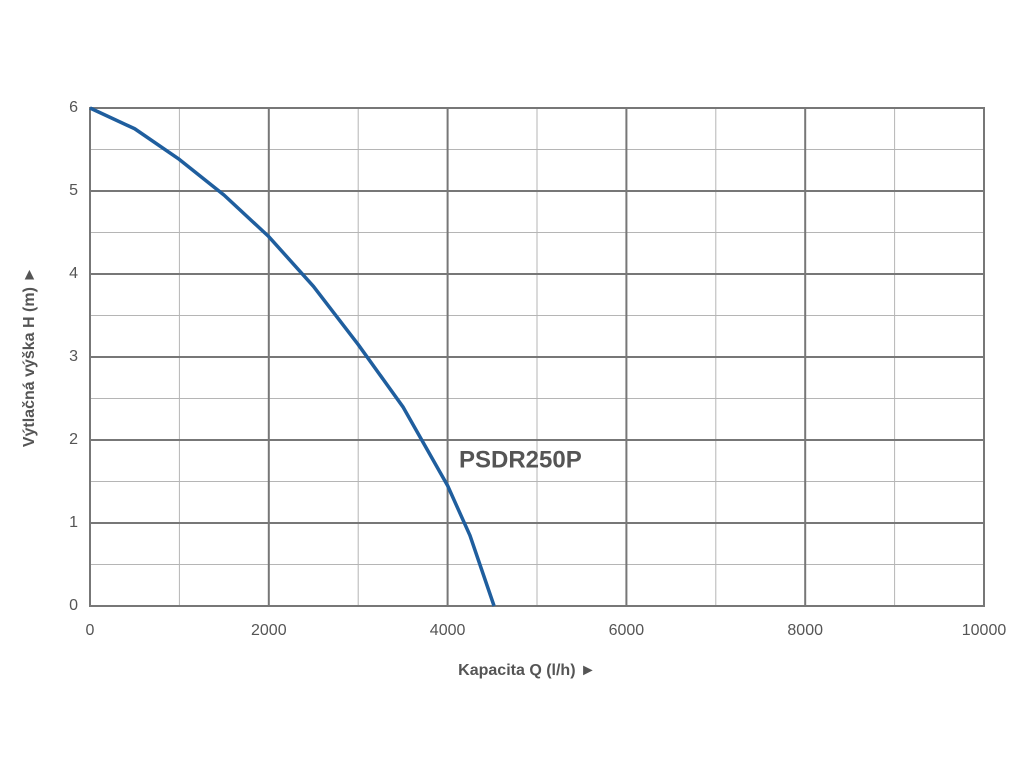 This screenshot has width=1024, height=768. What do you see at coordinates (90, 630) in the screenshot?
I see `x-tick-label: 0` at bounding box center [90, 630].